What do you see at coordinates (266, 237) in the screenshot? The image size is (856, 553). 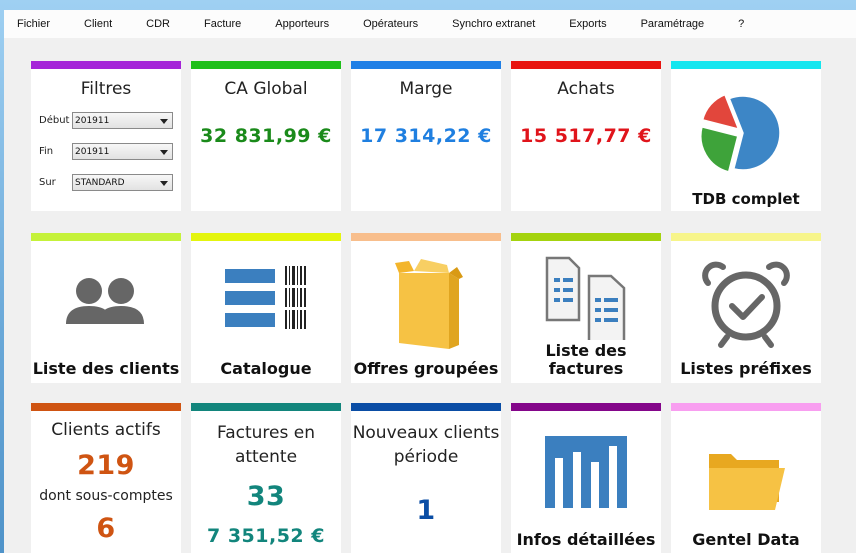 I see `catalogue-color-bar` at bounding box center [266, 237].